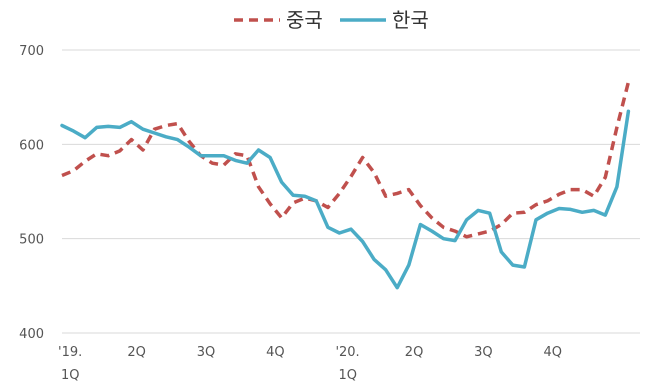 The height and width of the screenshot is (384, 647). Describe the element at coordinates (31, 51) in the screenshot. I see `y-tick-label: 700` at that location.